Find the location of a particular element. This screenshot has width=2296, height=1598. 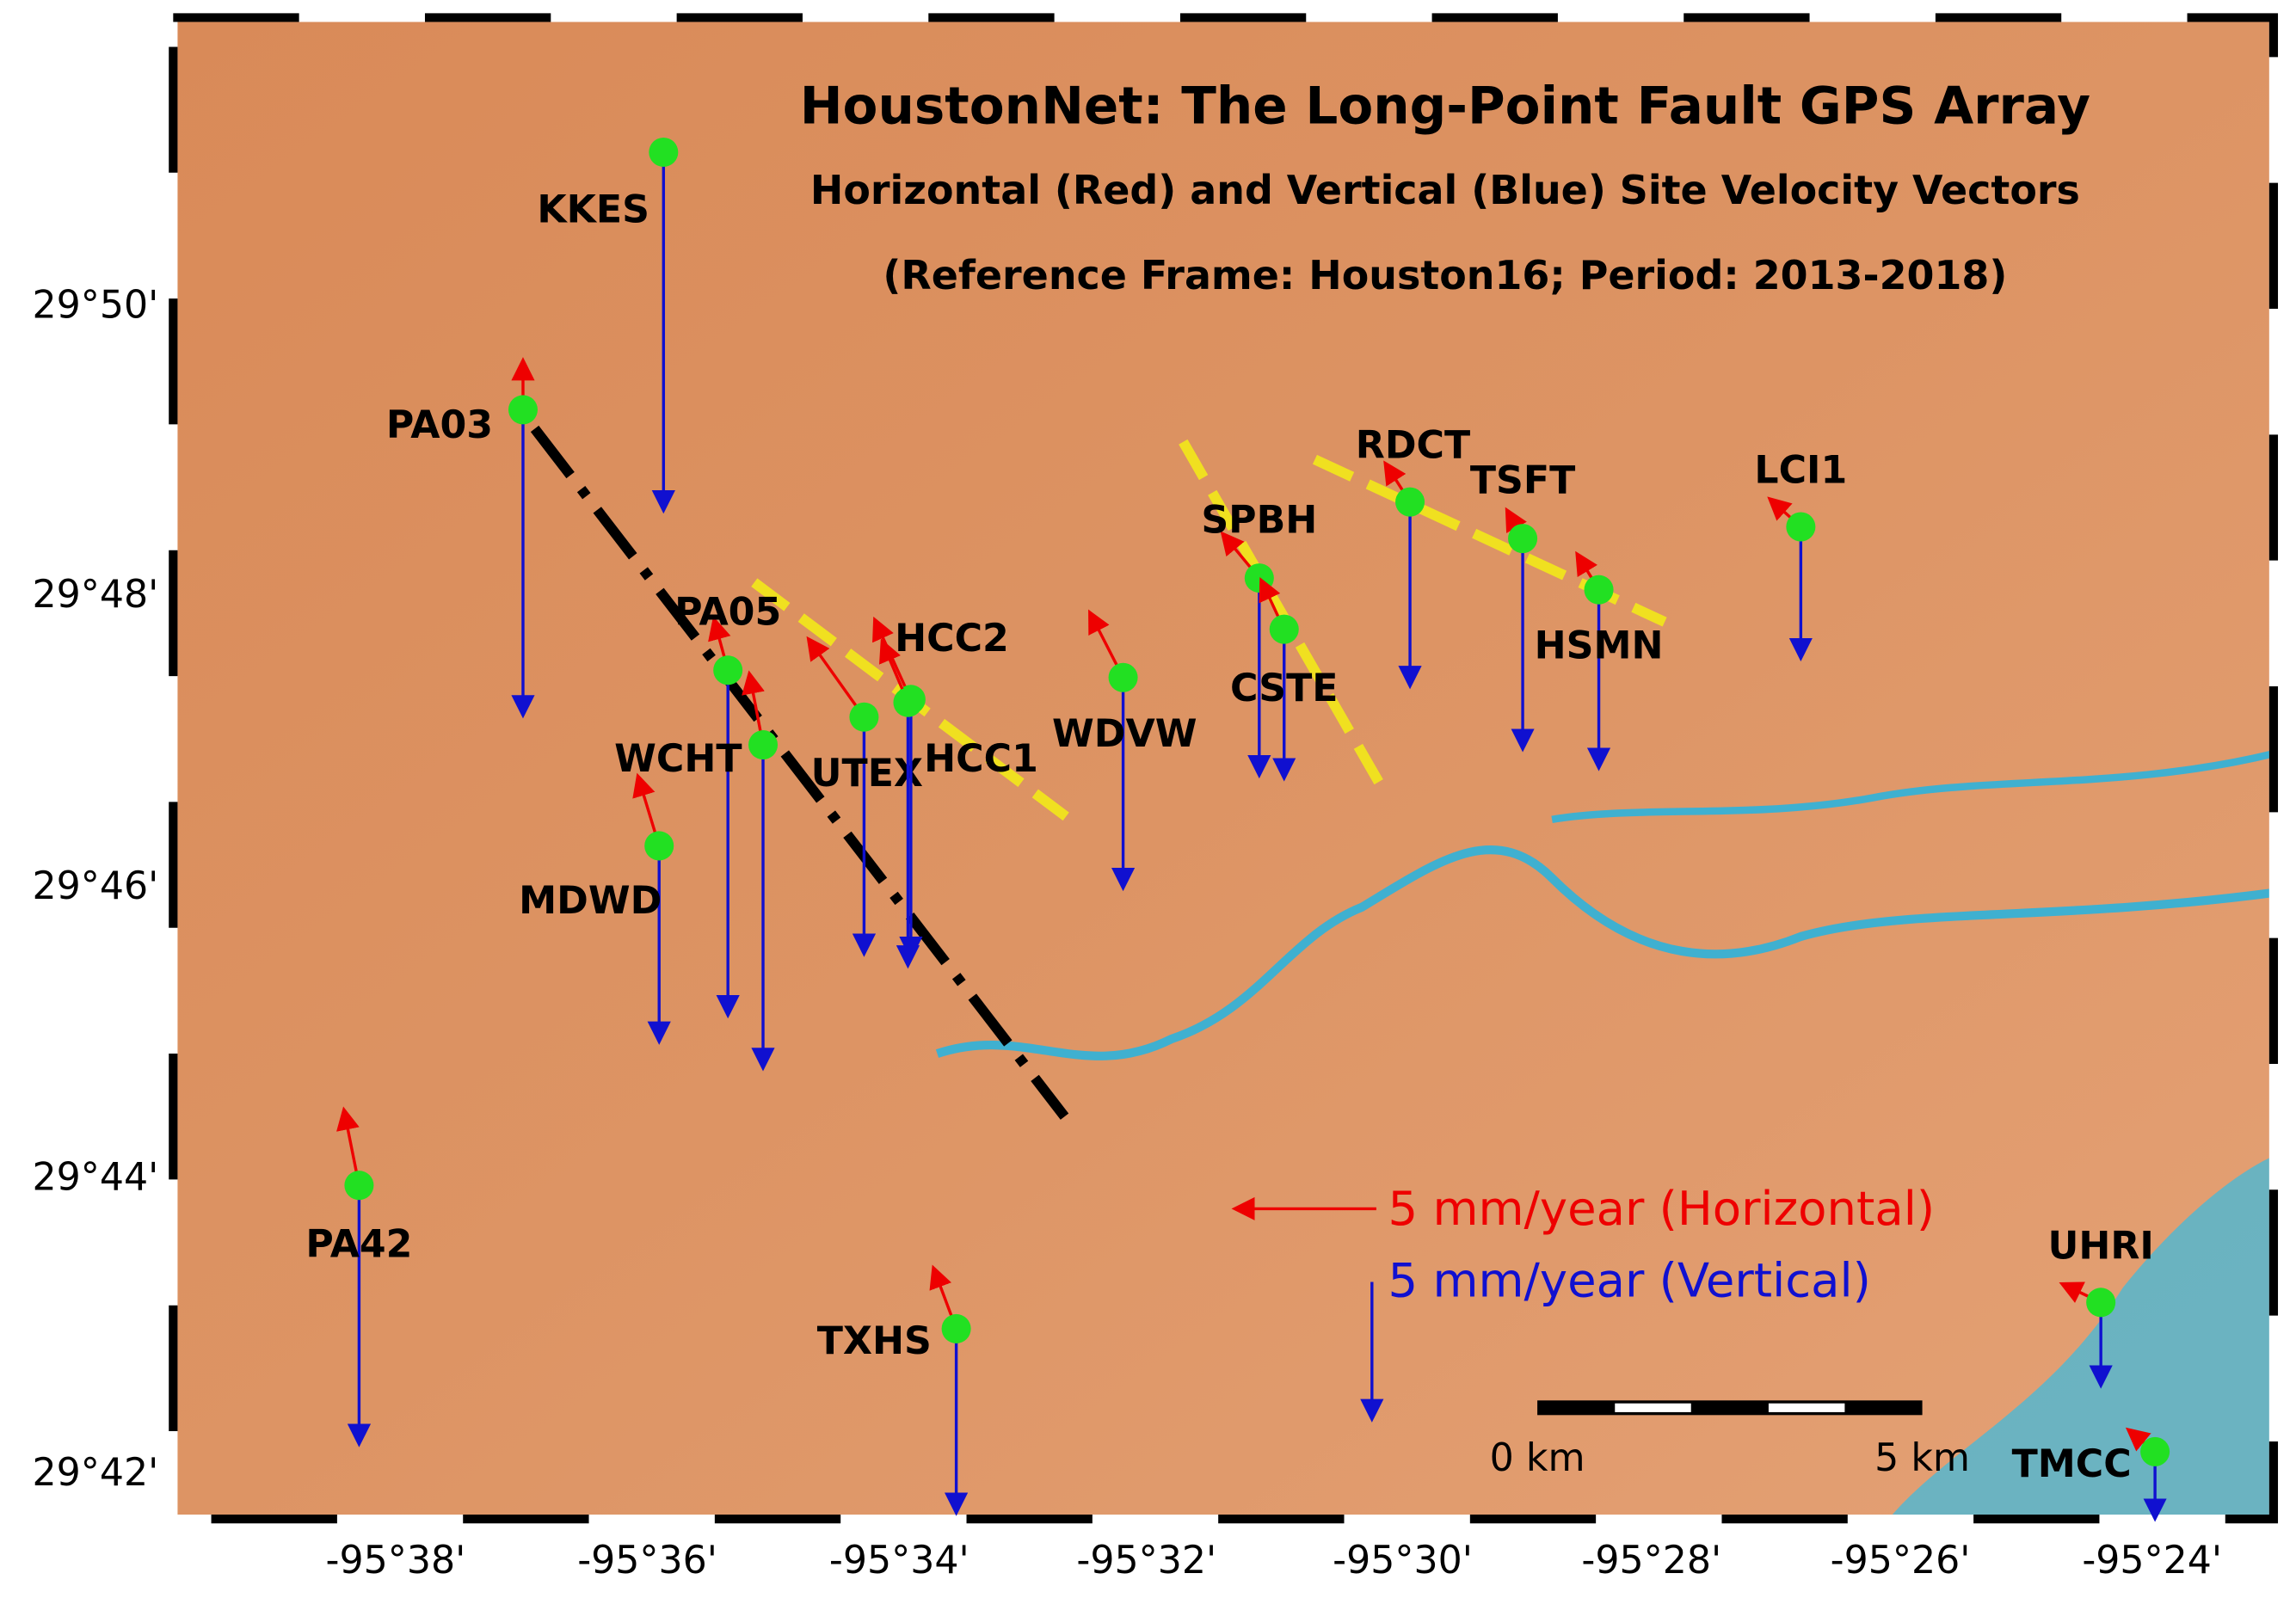

station: HSMN is located at coordinates (1599, 660).